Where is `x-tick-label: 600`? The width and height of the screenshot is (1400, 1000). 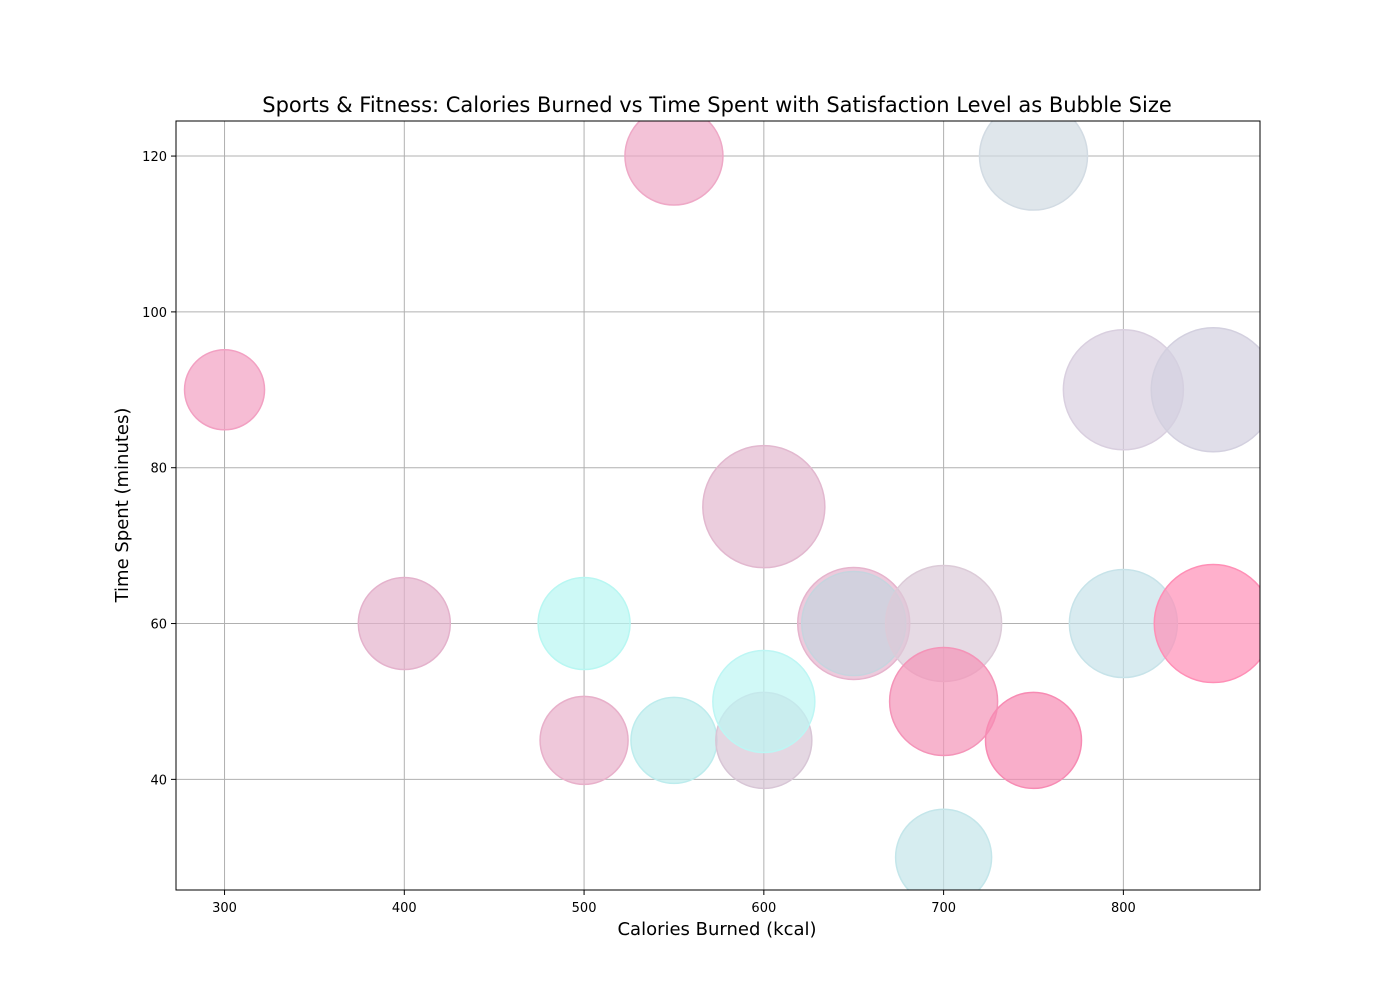 x-tick-label: 600 is located at coordinates (763, 908).